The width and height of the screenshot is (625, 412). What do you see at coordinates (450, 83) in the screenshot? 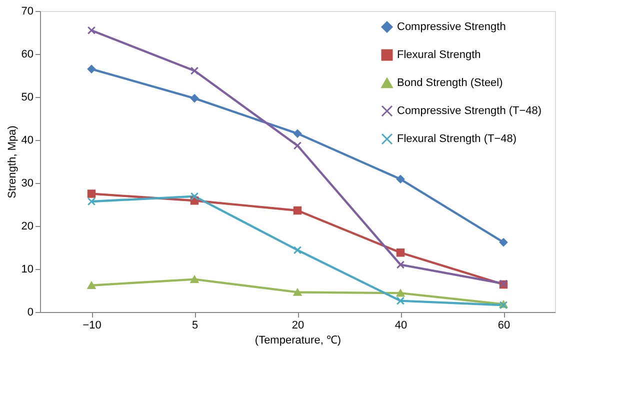
I see `legend-label: Bond Strength (Steel)` at bounding box center [450, 83].